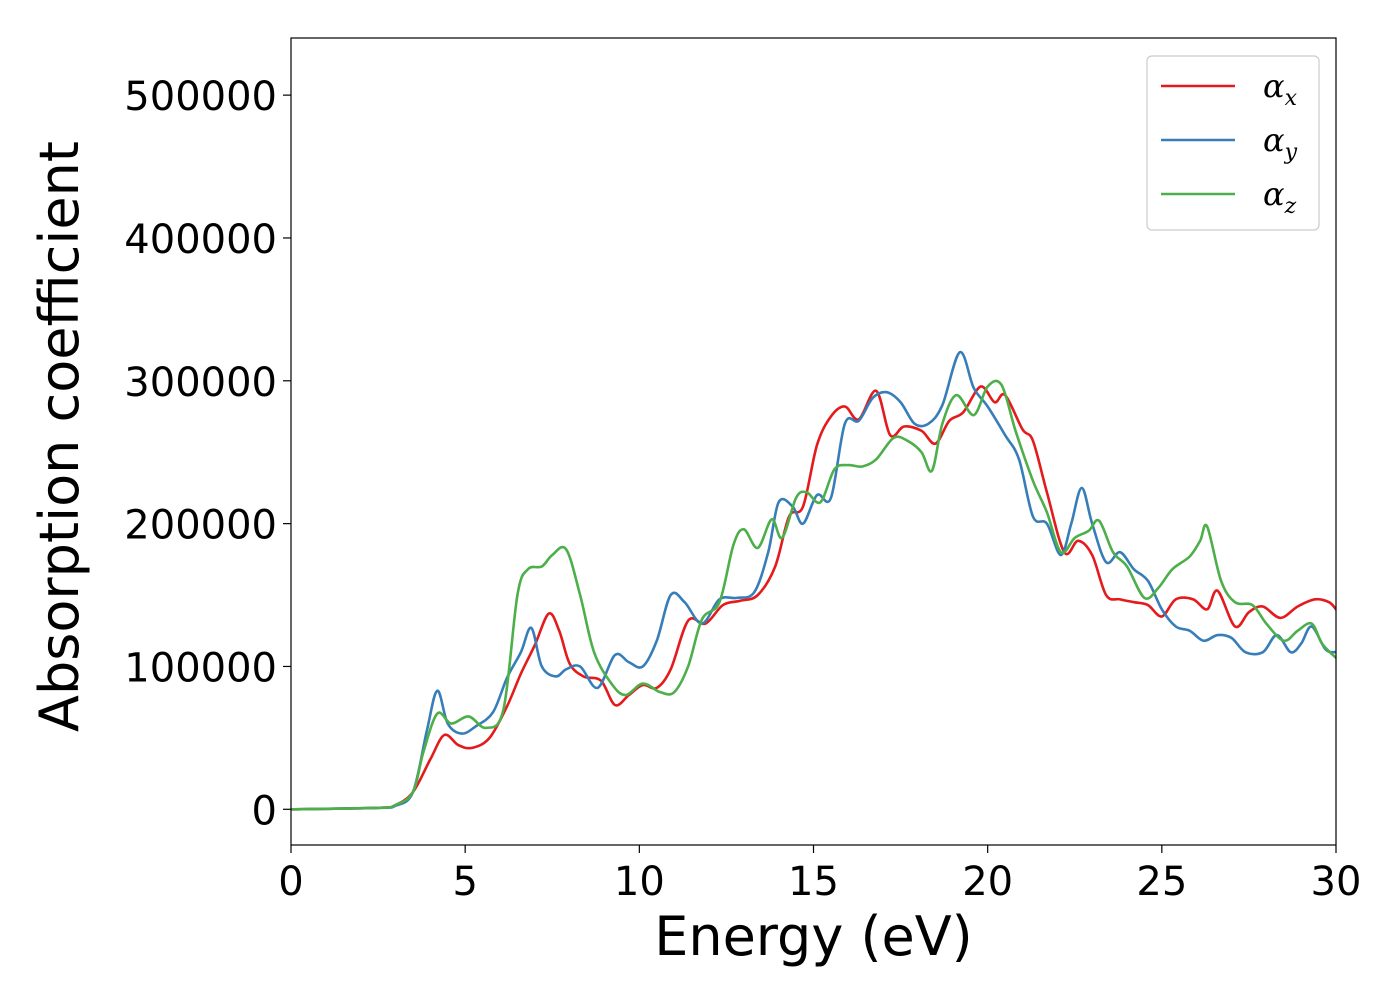 The image size is (1400, 1000). Describe the element at coordinates (200, 97) in the screenshot. I see `y-tick-label: 500000` at that location.